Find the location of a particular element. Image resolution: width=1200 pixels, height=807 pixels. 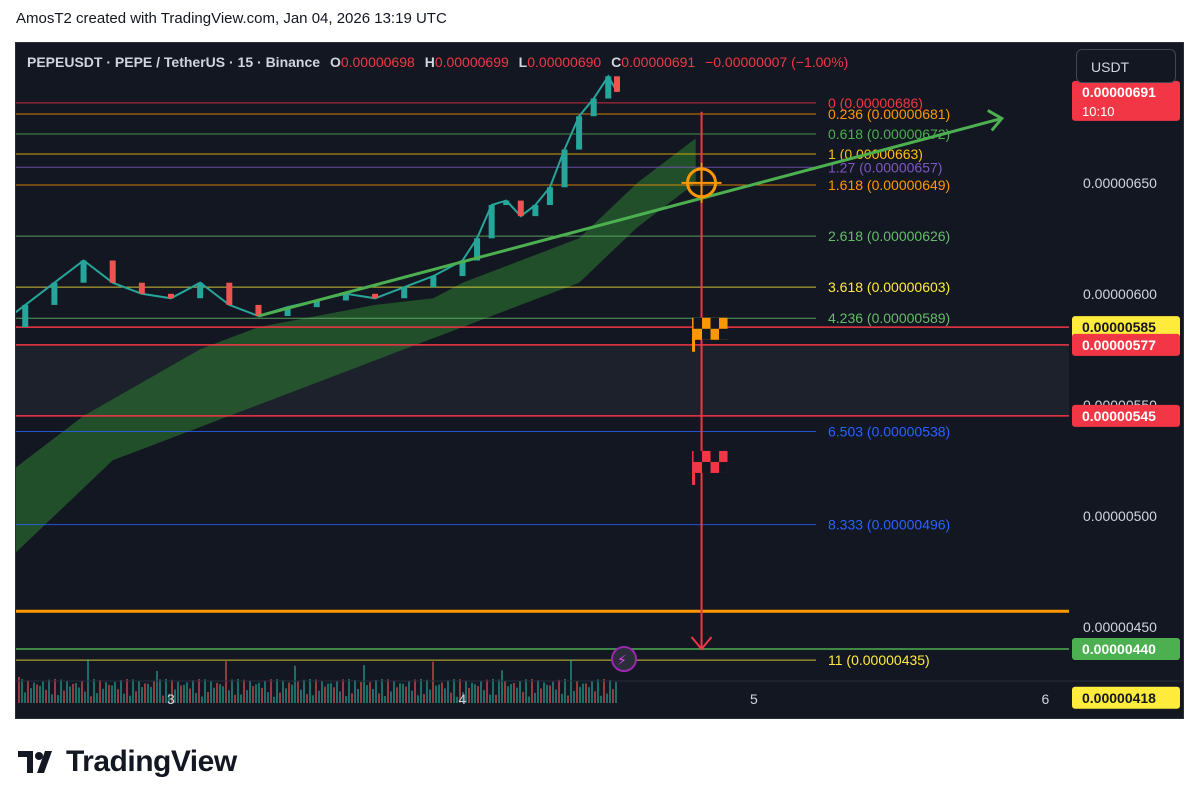

tradingview-wordmark: TradingView is located at coordinates (151, 761).